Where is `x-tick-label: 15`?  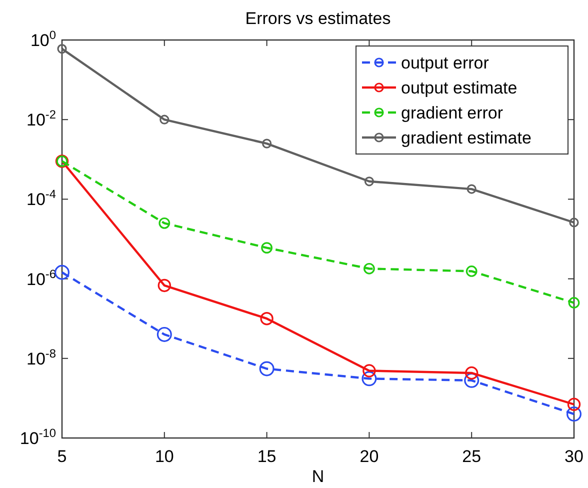
x-tick-label: 15 is located at coordinates (266, 456).